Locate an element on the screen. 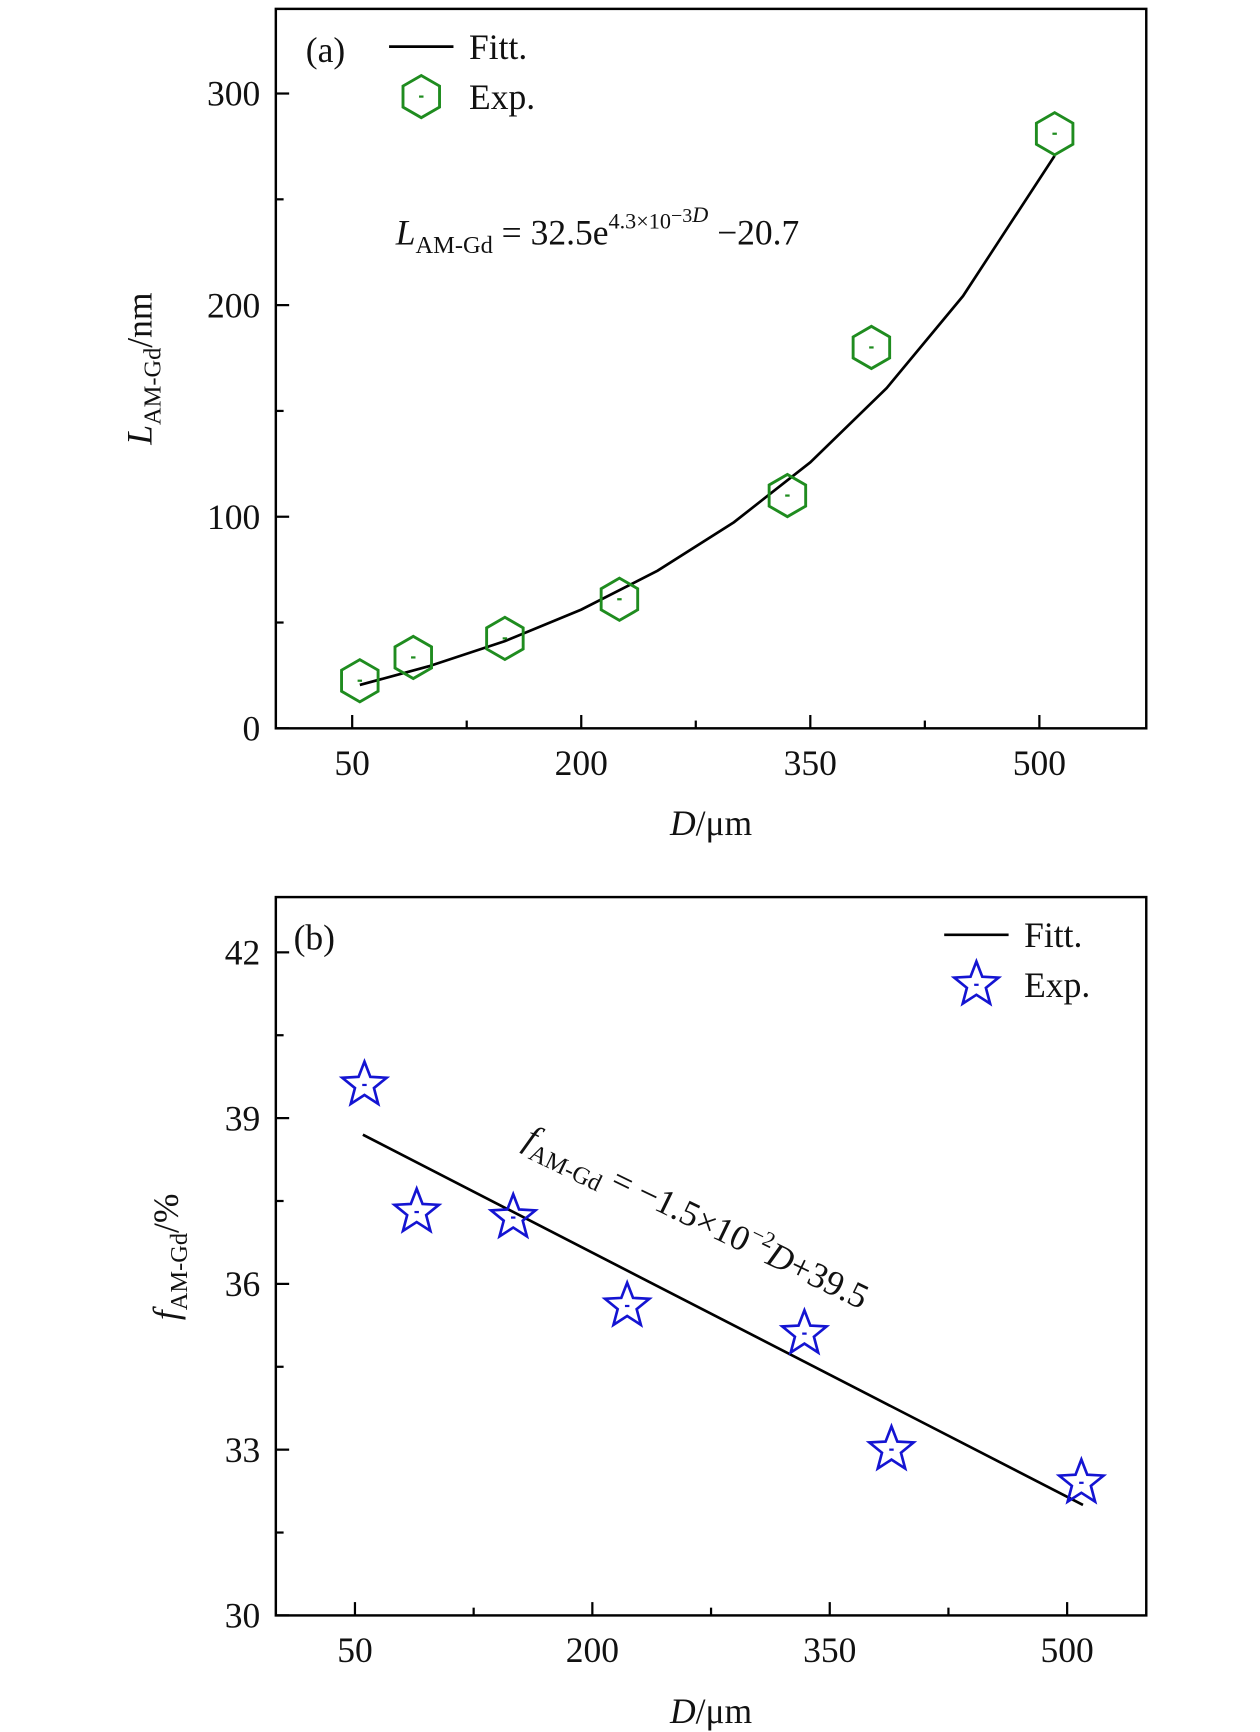  y-tick-label: 36 is located at coordinates (243, 1284).